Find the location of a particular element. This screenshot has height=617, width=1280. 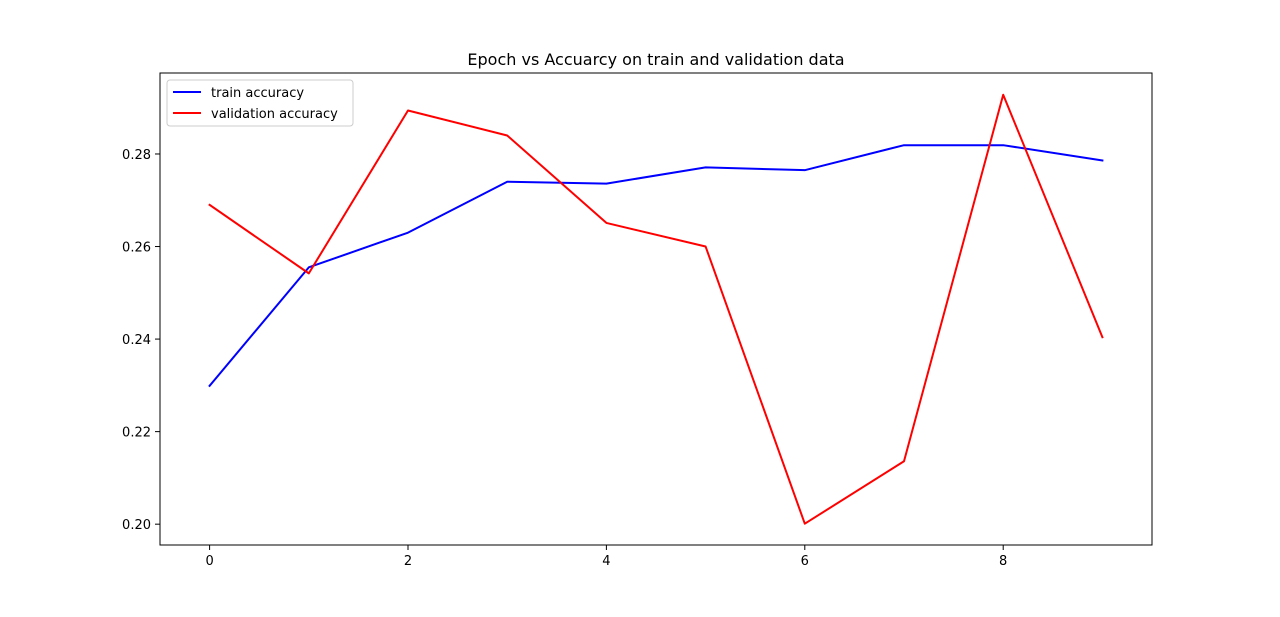

y-tick-label: 0.22 is located at coordinates (136, 433).